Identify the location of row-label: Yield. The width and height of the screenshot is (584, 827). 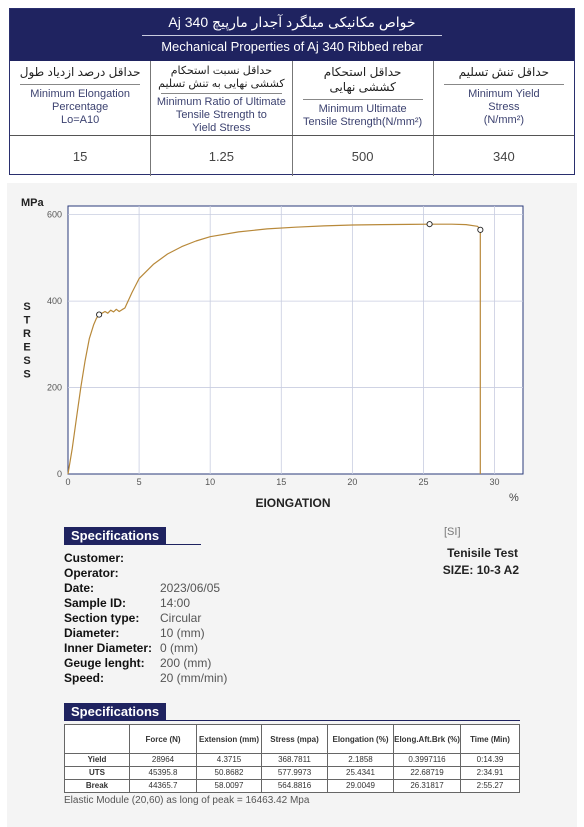
(97, 760).